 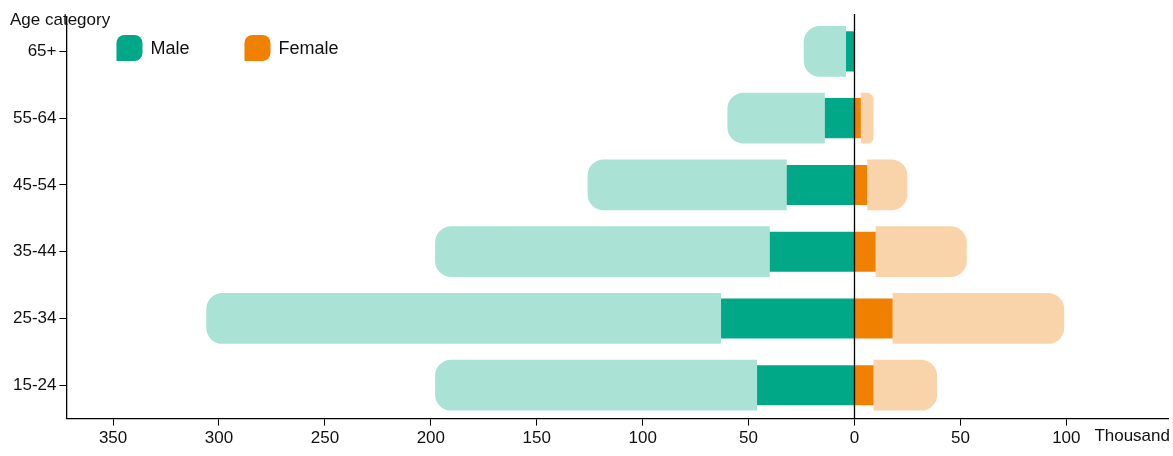 What do you see at coordinates (35, 318) in the screenshot?
I see `y-tick-label: 25-34` at bounding box center [35, 318].